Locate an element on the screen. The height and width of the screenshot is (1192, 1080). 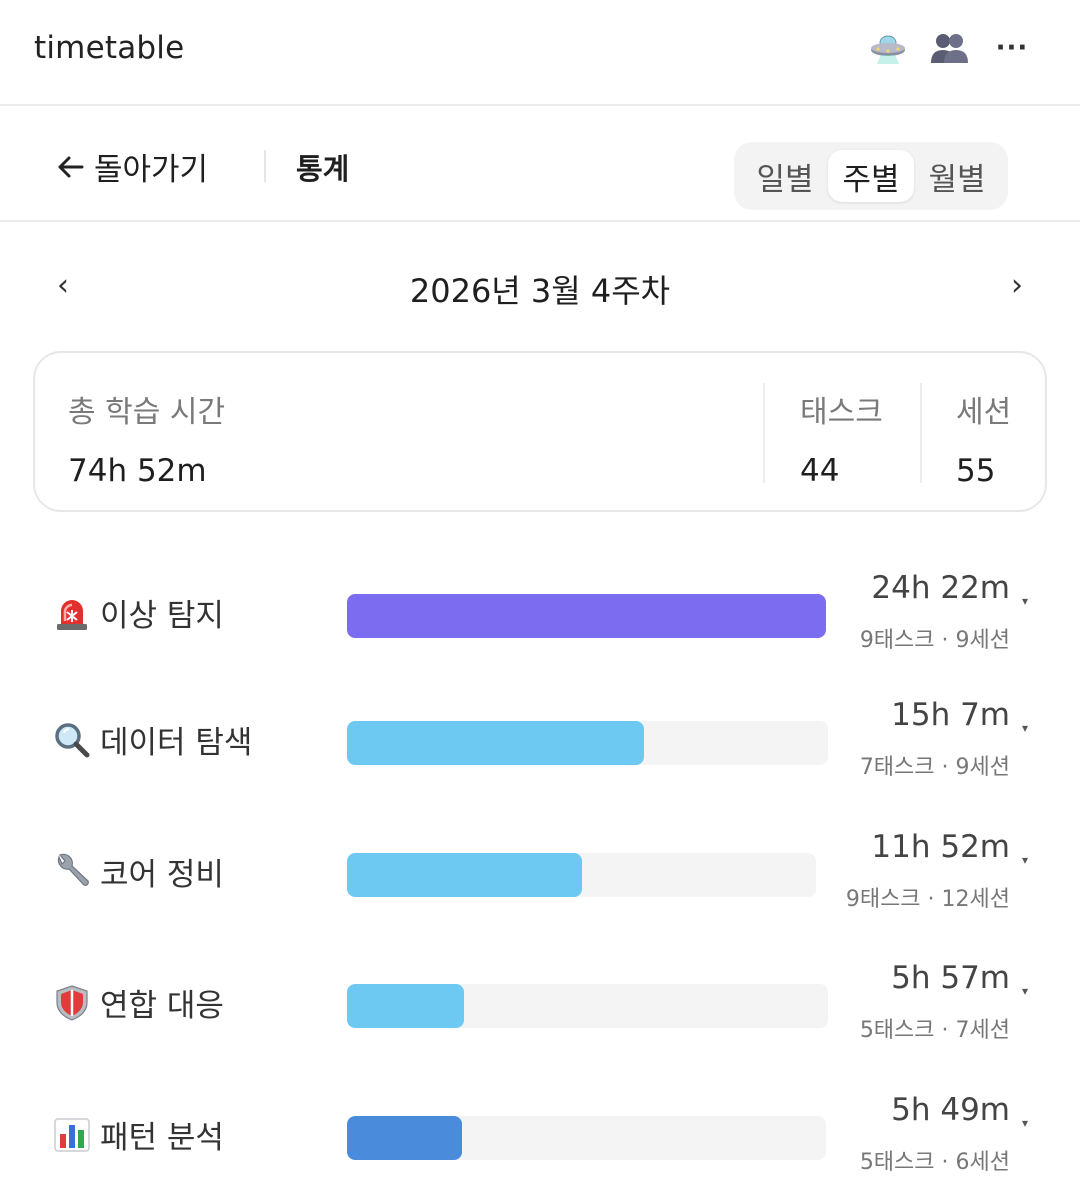
sessions-value: 55 is located at coordinates (976, 471).